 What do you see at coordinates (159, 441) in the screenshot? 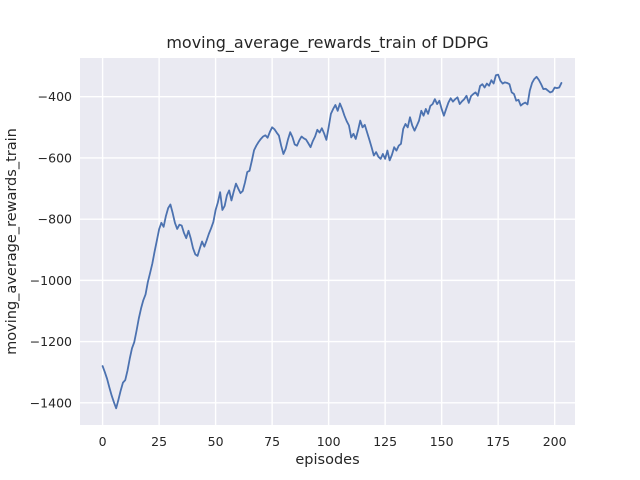
I see `x-tick-label: 25` at bounding box center [159, 441].